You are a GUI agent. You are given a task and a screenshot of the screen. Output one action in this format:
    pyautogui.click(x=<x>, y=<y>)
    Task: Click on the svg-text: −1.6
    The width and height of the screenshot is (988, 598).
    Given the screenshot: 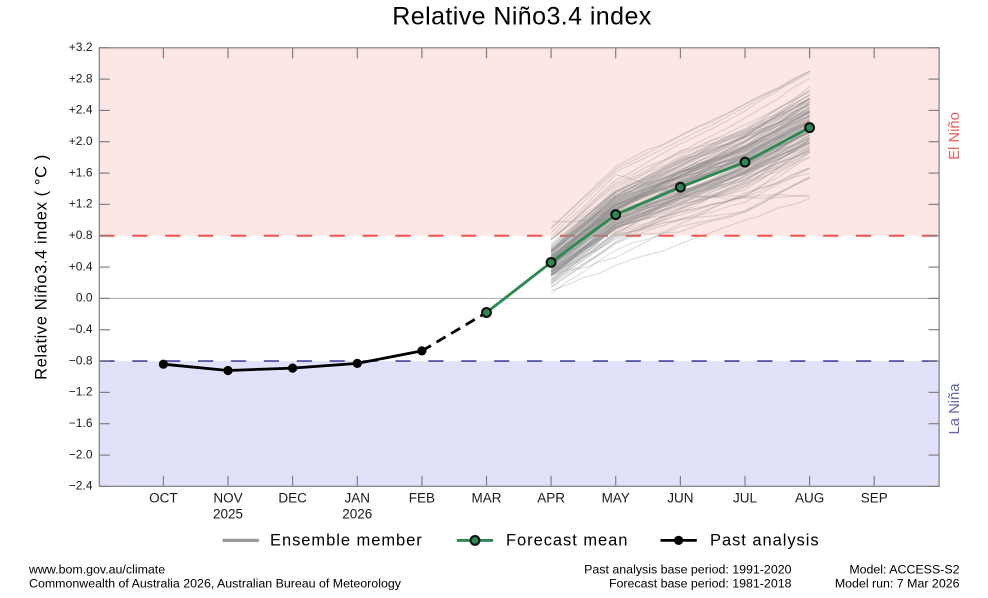 What is the action you would take?
    pyautogui.click(x=81, y=423)
    